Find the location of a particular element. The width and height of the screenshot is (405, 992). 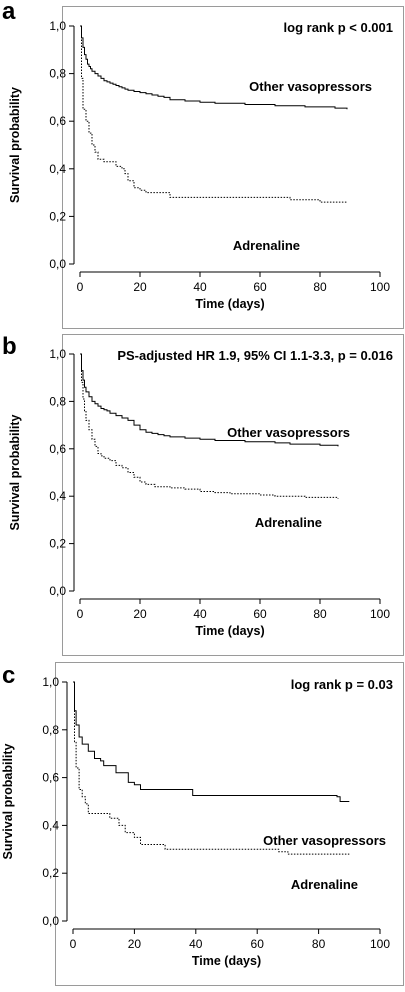

annotation-text: log rank p = 0.03 is located at coordinates (342, 684).